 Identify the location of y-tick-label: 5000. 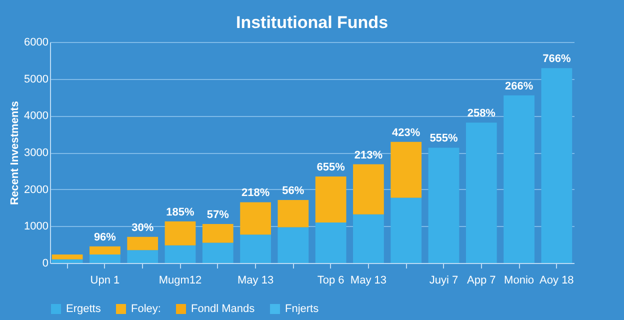
(36, 79).